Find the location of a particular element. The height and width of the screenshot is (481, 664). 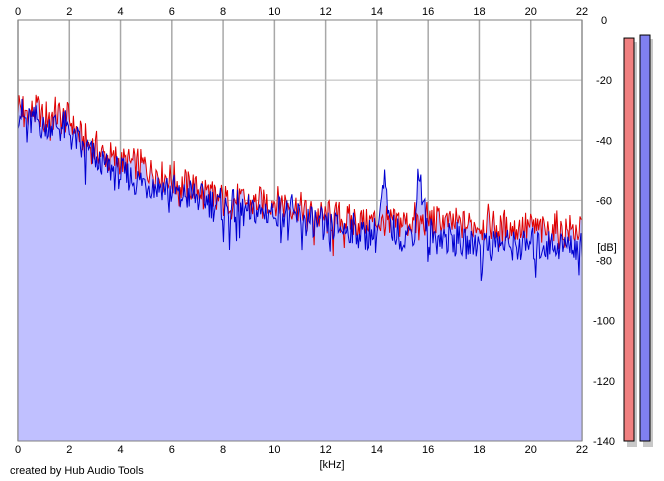

y-tick-label: -100 is located at coordinates (604, 322).